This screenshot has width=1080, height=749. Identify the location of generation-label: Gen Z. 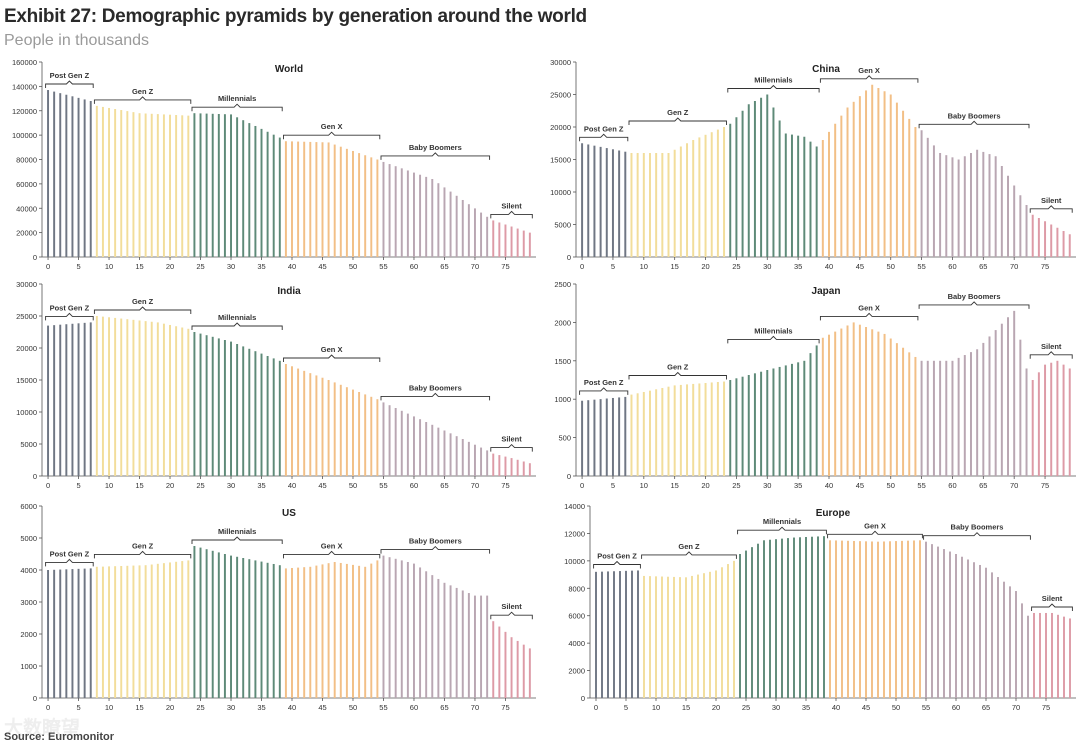
(143, 91).